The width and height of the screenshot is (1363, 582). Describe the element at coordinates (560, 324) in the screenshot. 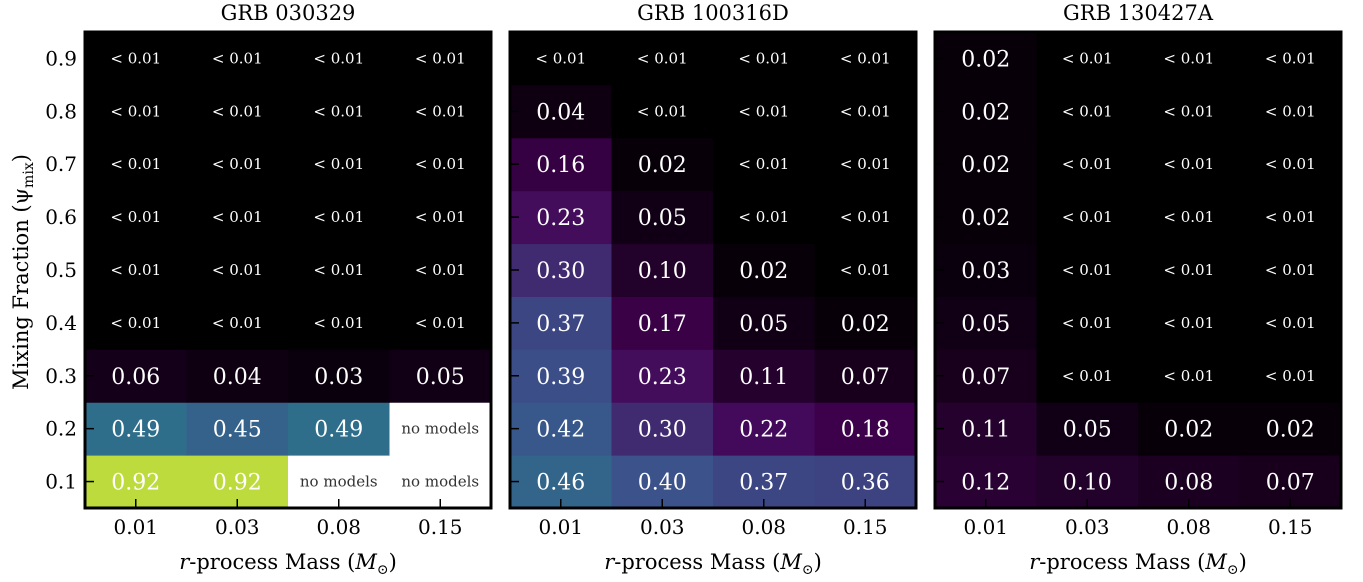

I see `cell-label: 0.37` at that location.